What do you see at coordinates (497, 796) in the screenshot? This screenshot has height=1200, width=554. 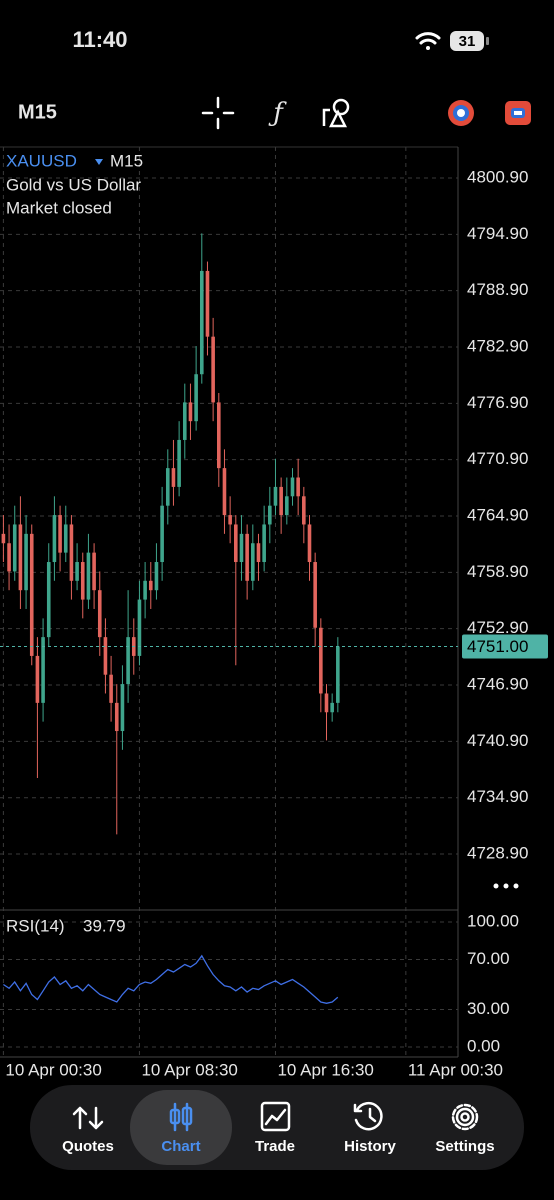 I see `value-tick-label: 4734.90` at bounding box center [497, 796].